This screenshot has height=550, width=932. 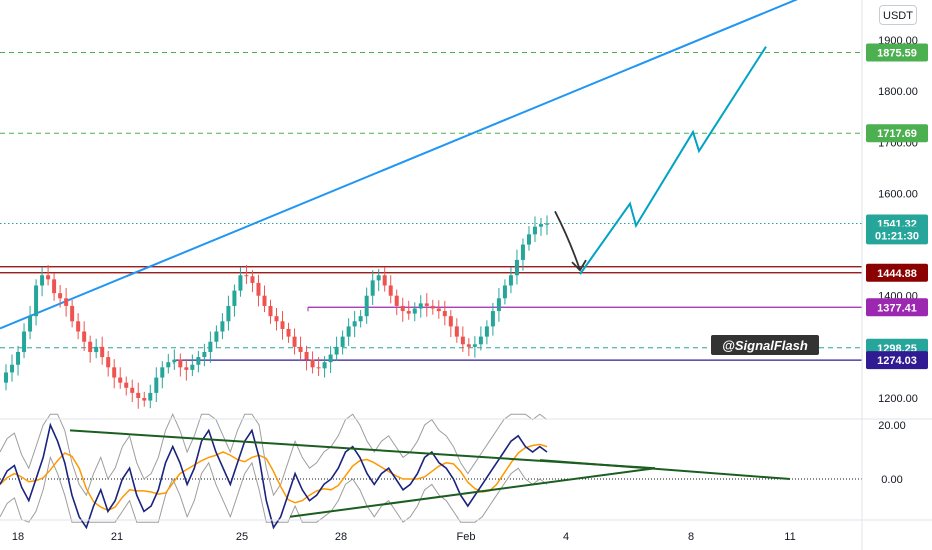 I want to click on watermark-text: @SignalFlash, so click(x=765, y=345).